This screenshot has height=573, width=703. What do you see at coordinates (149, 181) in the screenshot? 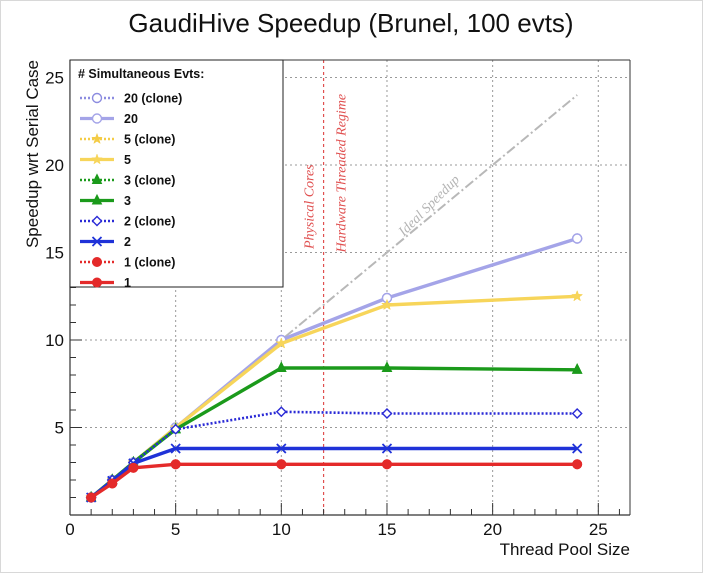
I see `legend-label: 3 (clone)` at bounding box center [149, 181].